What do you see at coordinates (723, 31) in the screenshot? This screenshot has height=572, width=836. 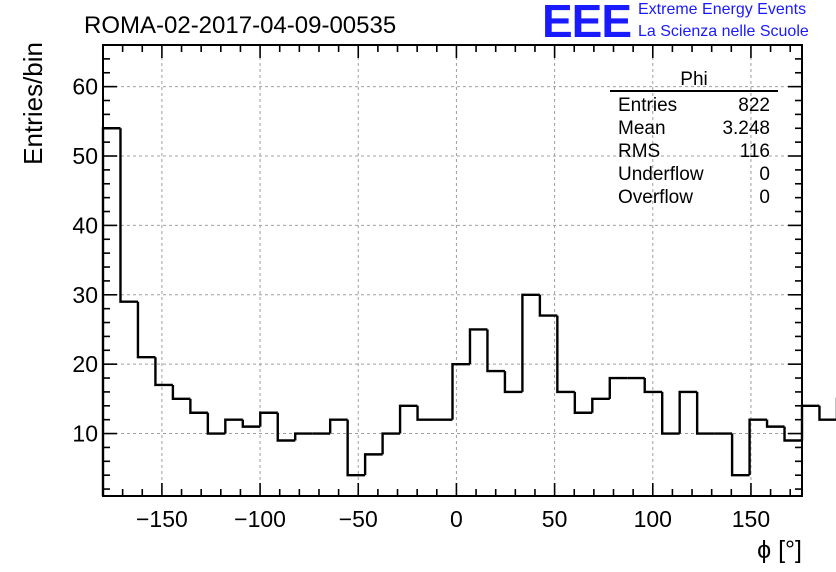 I see `brand-line-2: La Scienza nelle Scuole` at bounding box center [723, 31].